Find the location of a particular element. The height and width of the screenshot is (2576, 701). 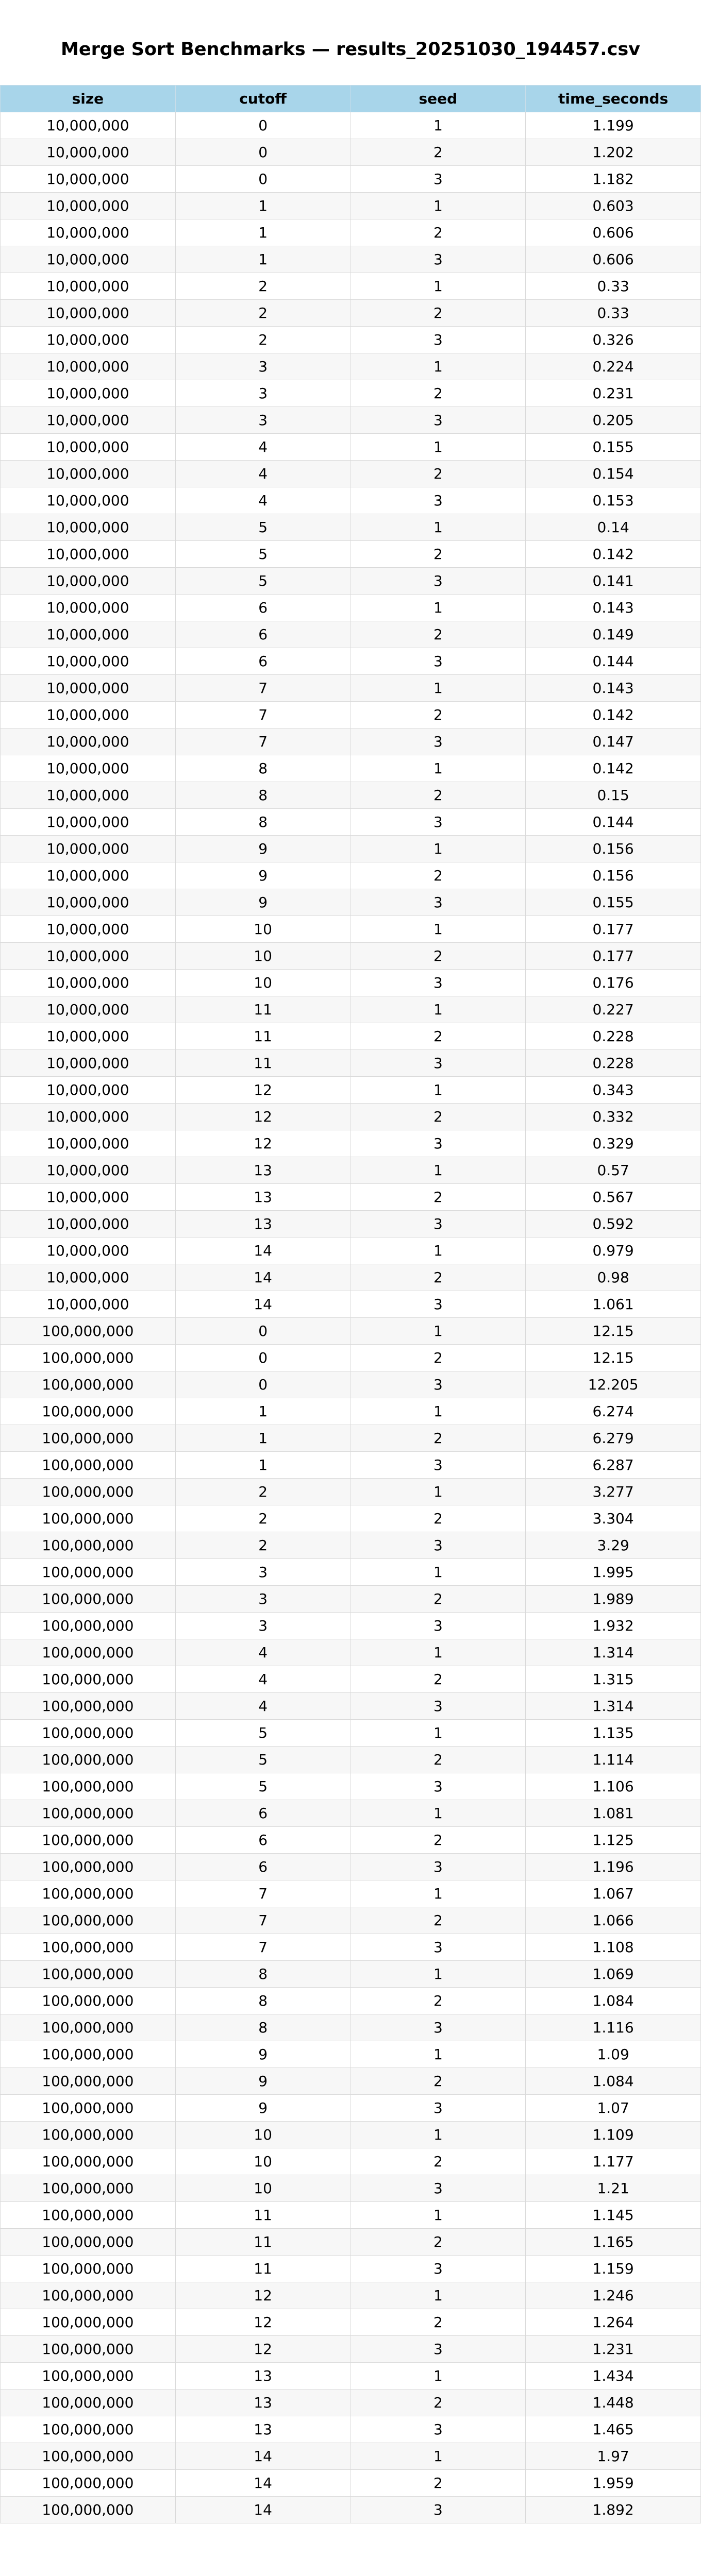

table-cell-cutoff: 13 is located at coordinates (263, 2429).